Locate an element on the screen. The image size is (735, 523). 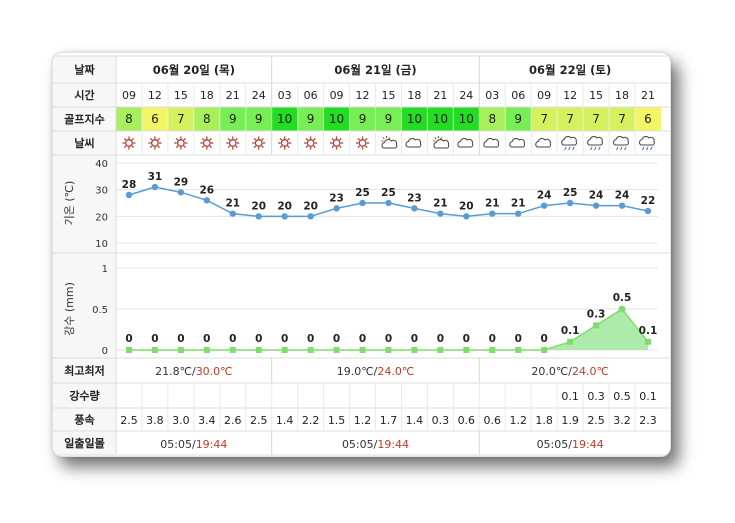
time-row-label: 시간 is located at coordinates (84, 95).